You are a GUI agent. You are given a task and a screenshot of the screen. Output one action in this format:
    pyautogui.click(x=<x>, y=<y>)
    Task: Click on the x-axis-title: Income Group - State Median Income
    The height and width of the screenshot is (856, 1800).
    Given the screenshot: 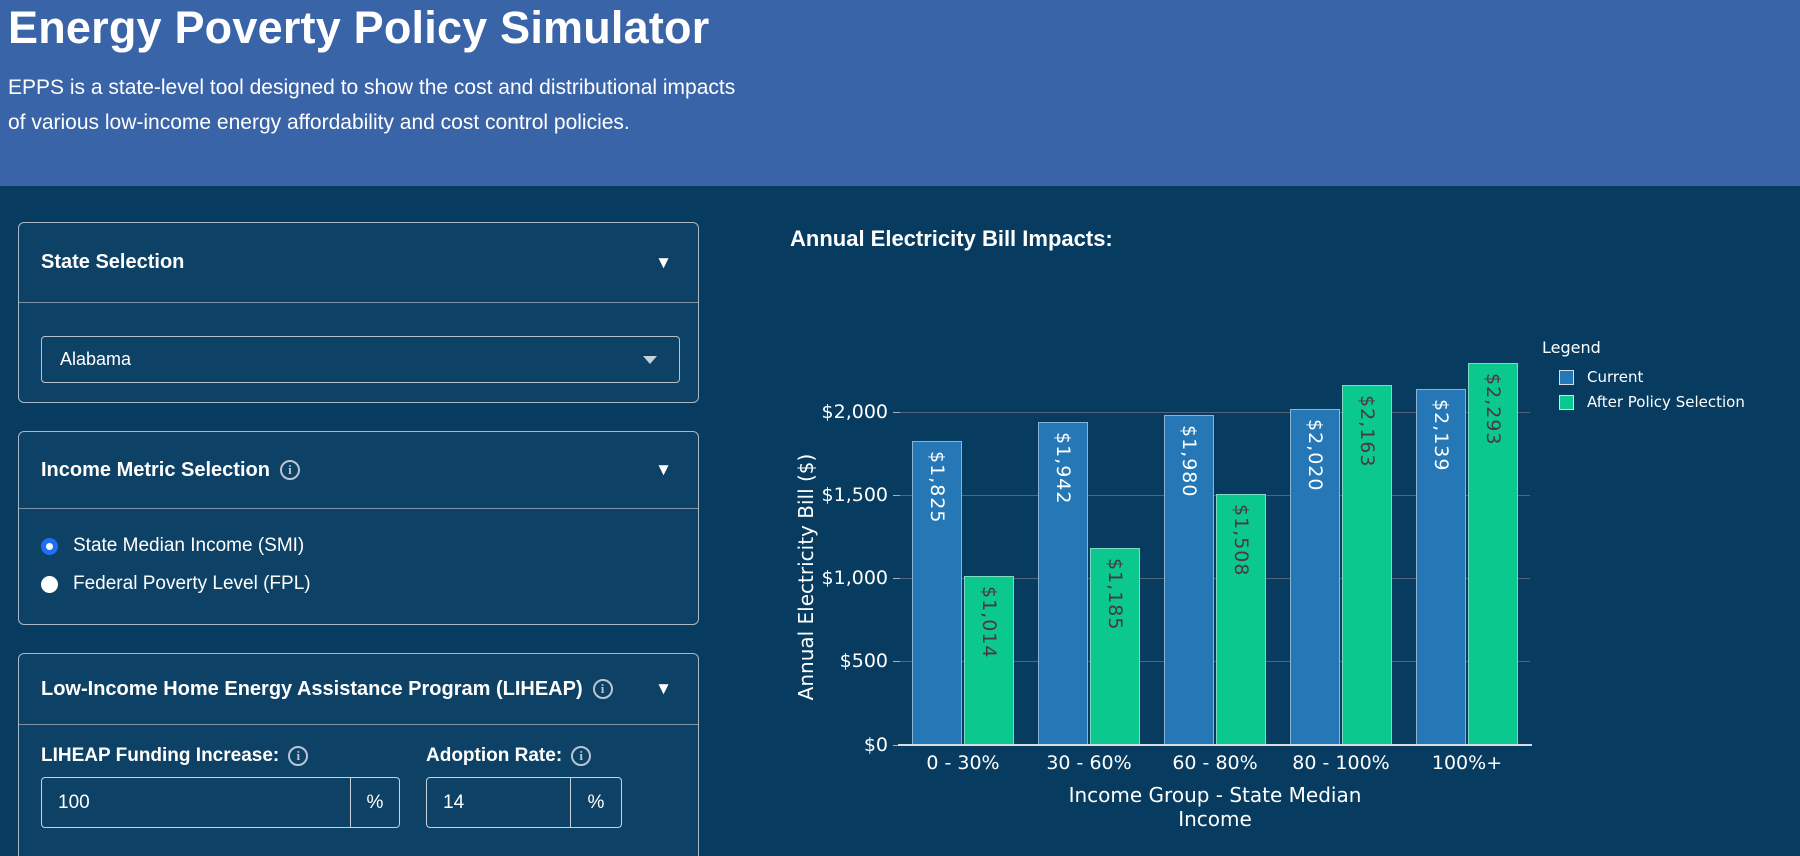 What is the action you would take?
    pyautogui.click(x=1215, y=807)
    